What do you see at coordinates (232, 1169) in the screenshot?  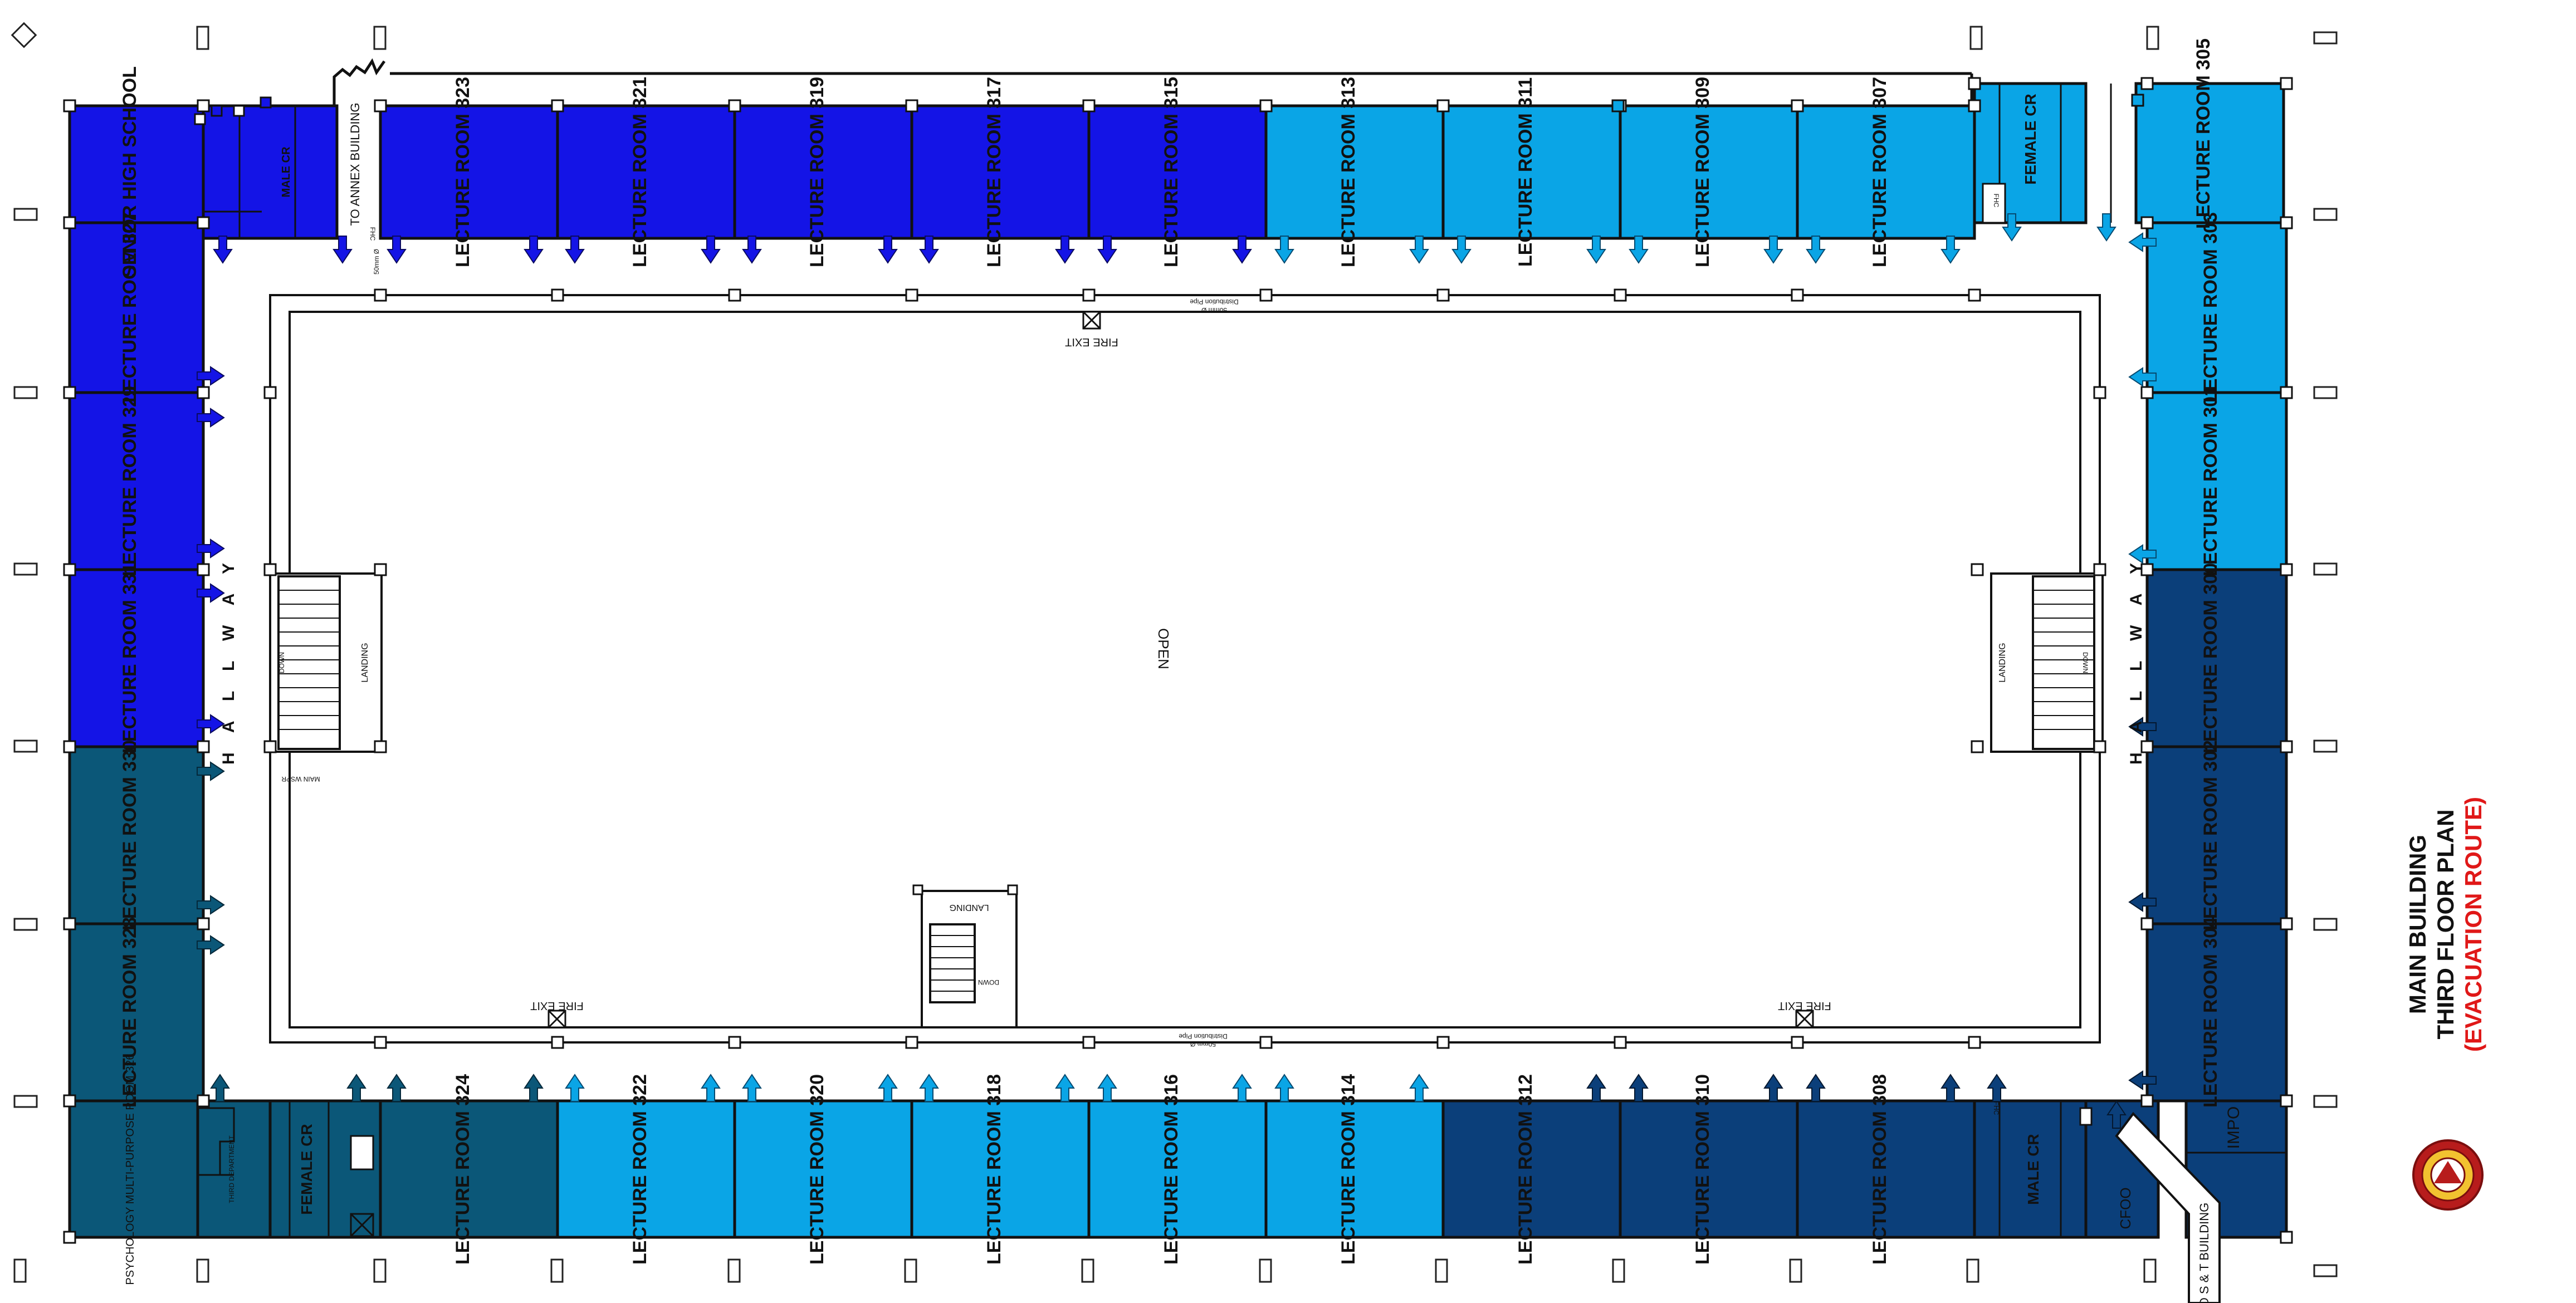 I see `label-dept: THIRD DEPARTMENT` at bounding box center [232, 1169].